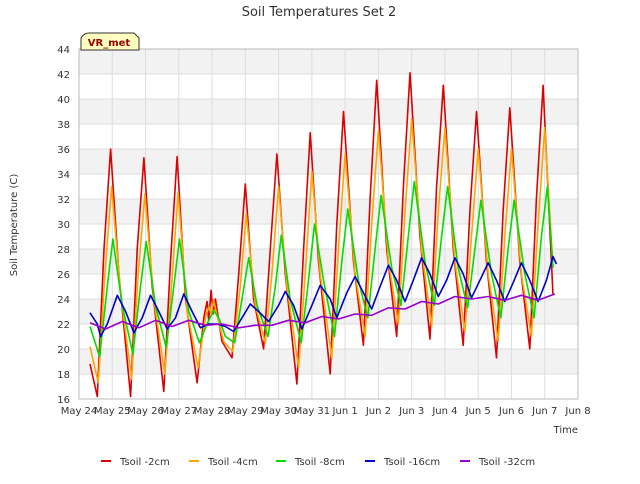 Image resolution: width=640 pixels, height=484 pixels. I want to click on x-tick-label: May 27, so click(179, 411).